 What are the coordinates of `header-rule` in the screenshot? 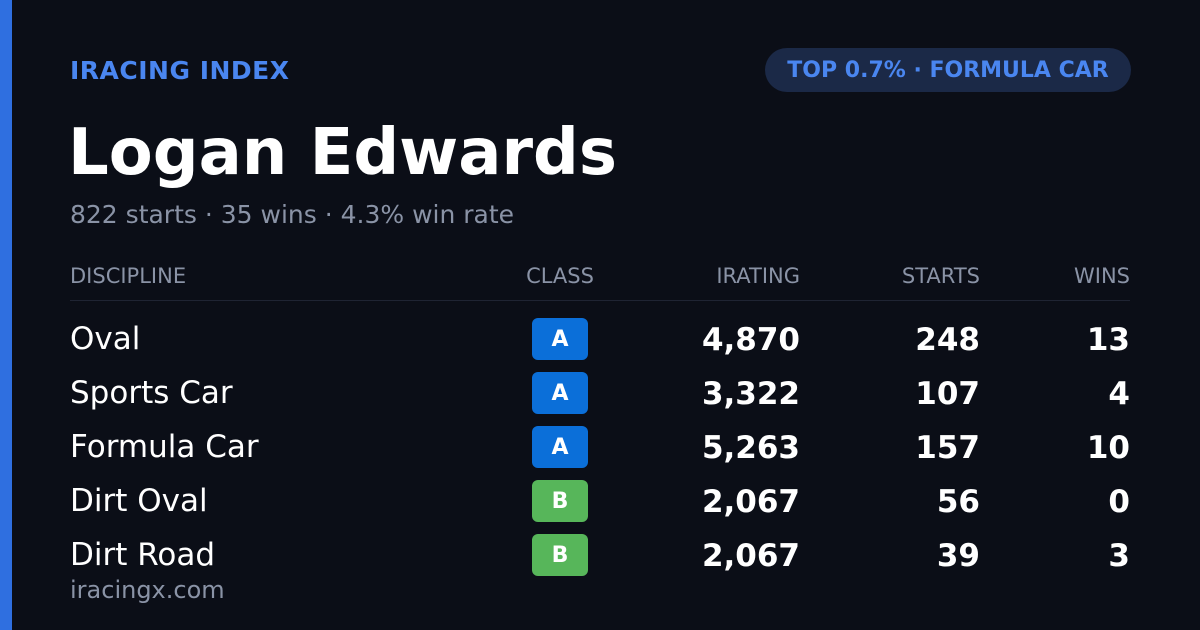 It's located at (600, 300).